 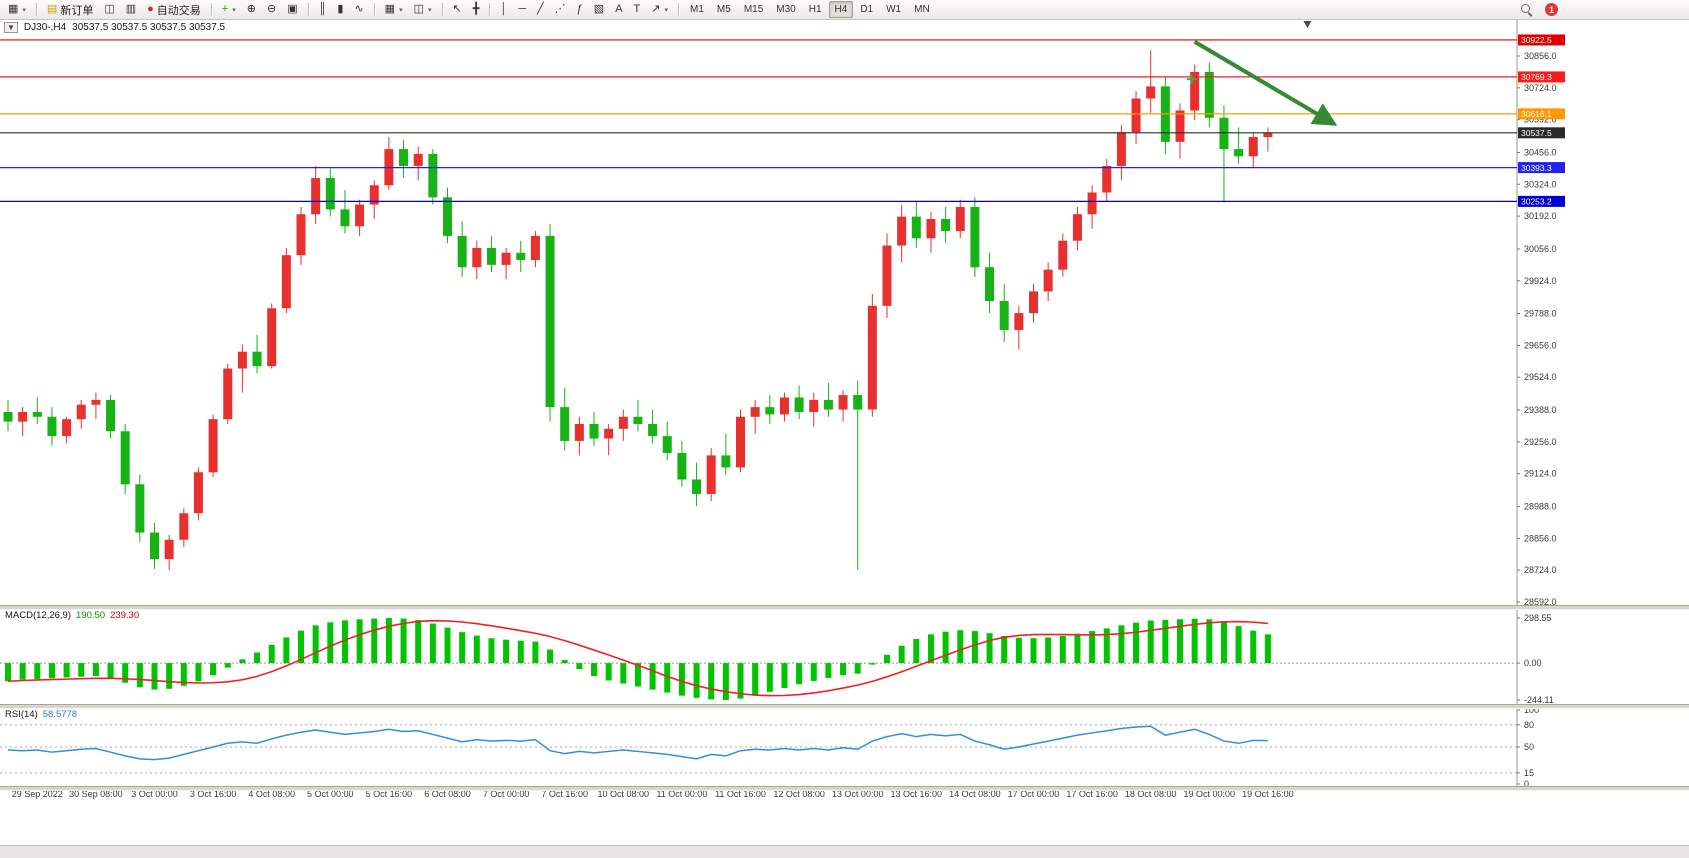 I want to click on chart-line-button: ∿, so click(x=358, y=9).